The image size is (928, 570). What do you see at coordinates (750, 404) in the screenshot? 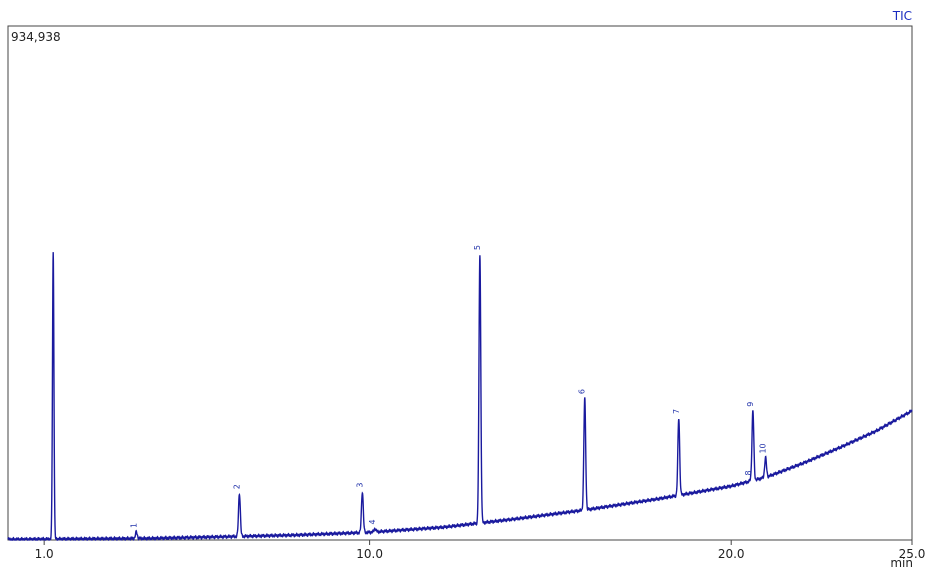
I see `peak-label: 9` at bounding box center [750, 404].